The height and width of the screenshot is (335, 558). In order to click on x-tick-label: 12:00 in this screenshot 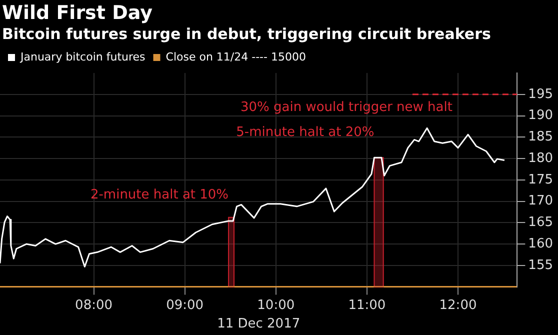, I will do `click(458, 305)`.